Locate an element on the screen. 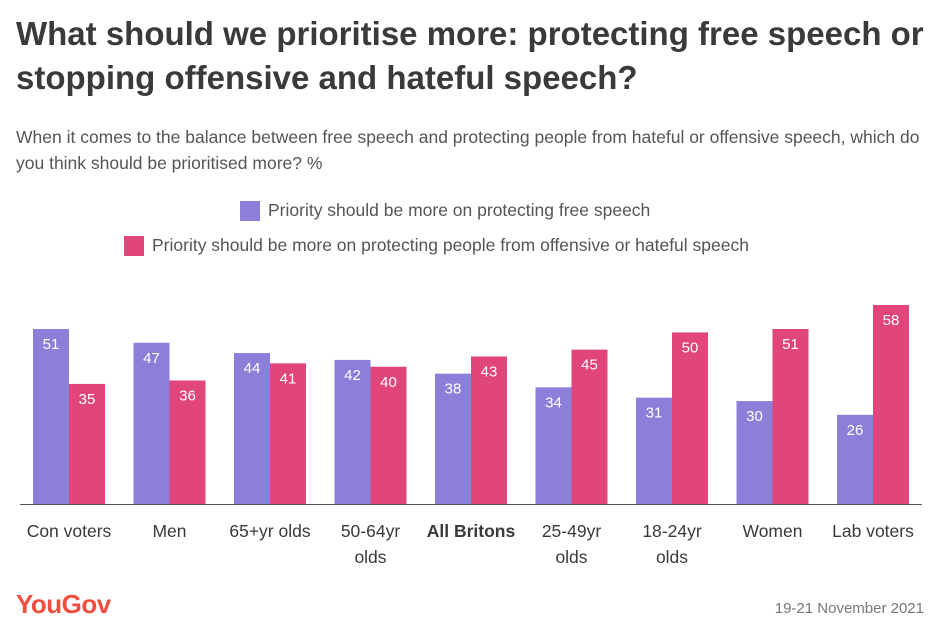 The image size is (940, 637). data-label-free-con-voters: 51 is located at coordinates (51, 344).